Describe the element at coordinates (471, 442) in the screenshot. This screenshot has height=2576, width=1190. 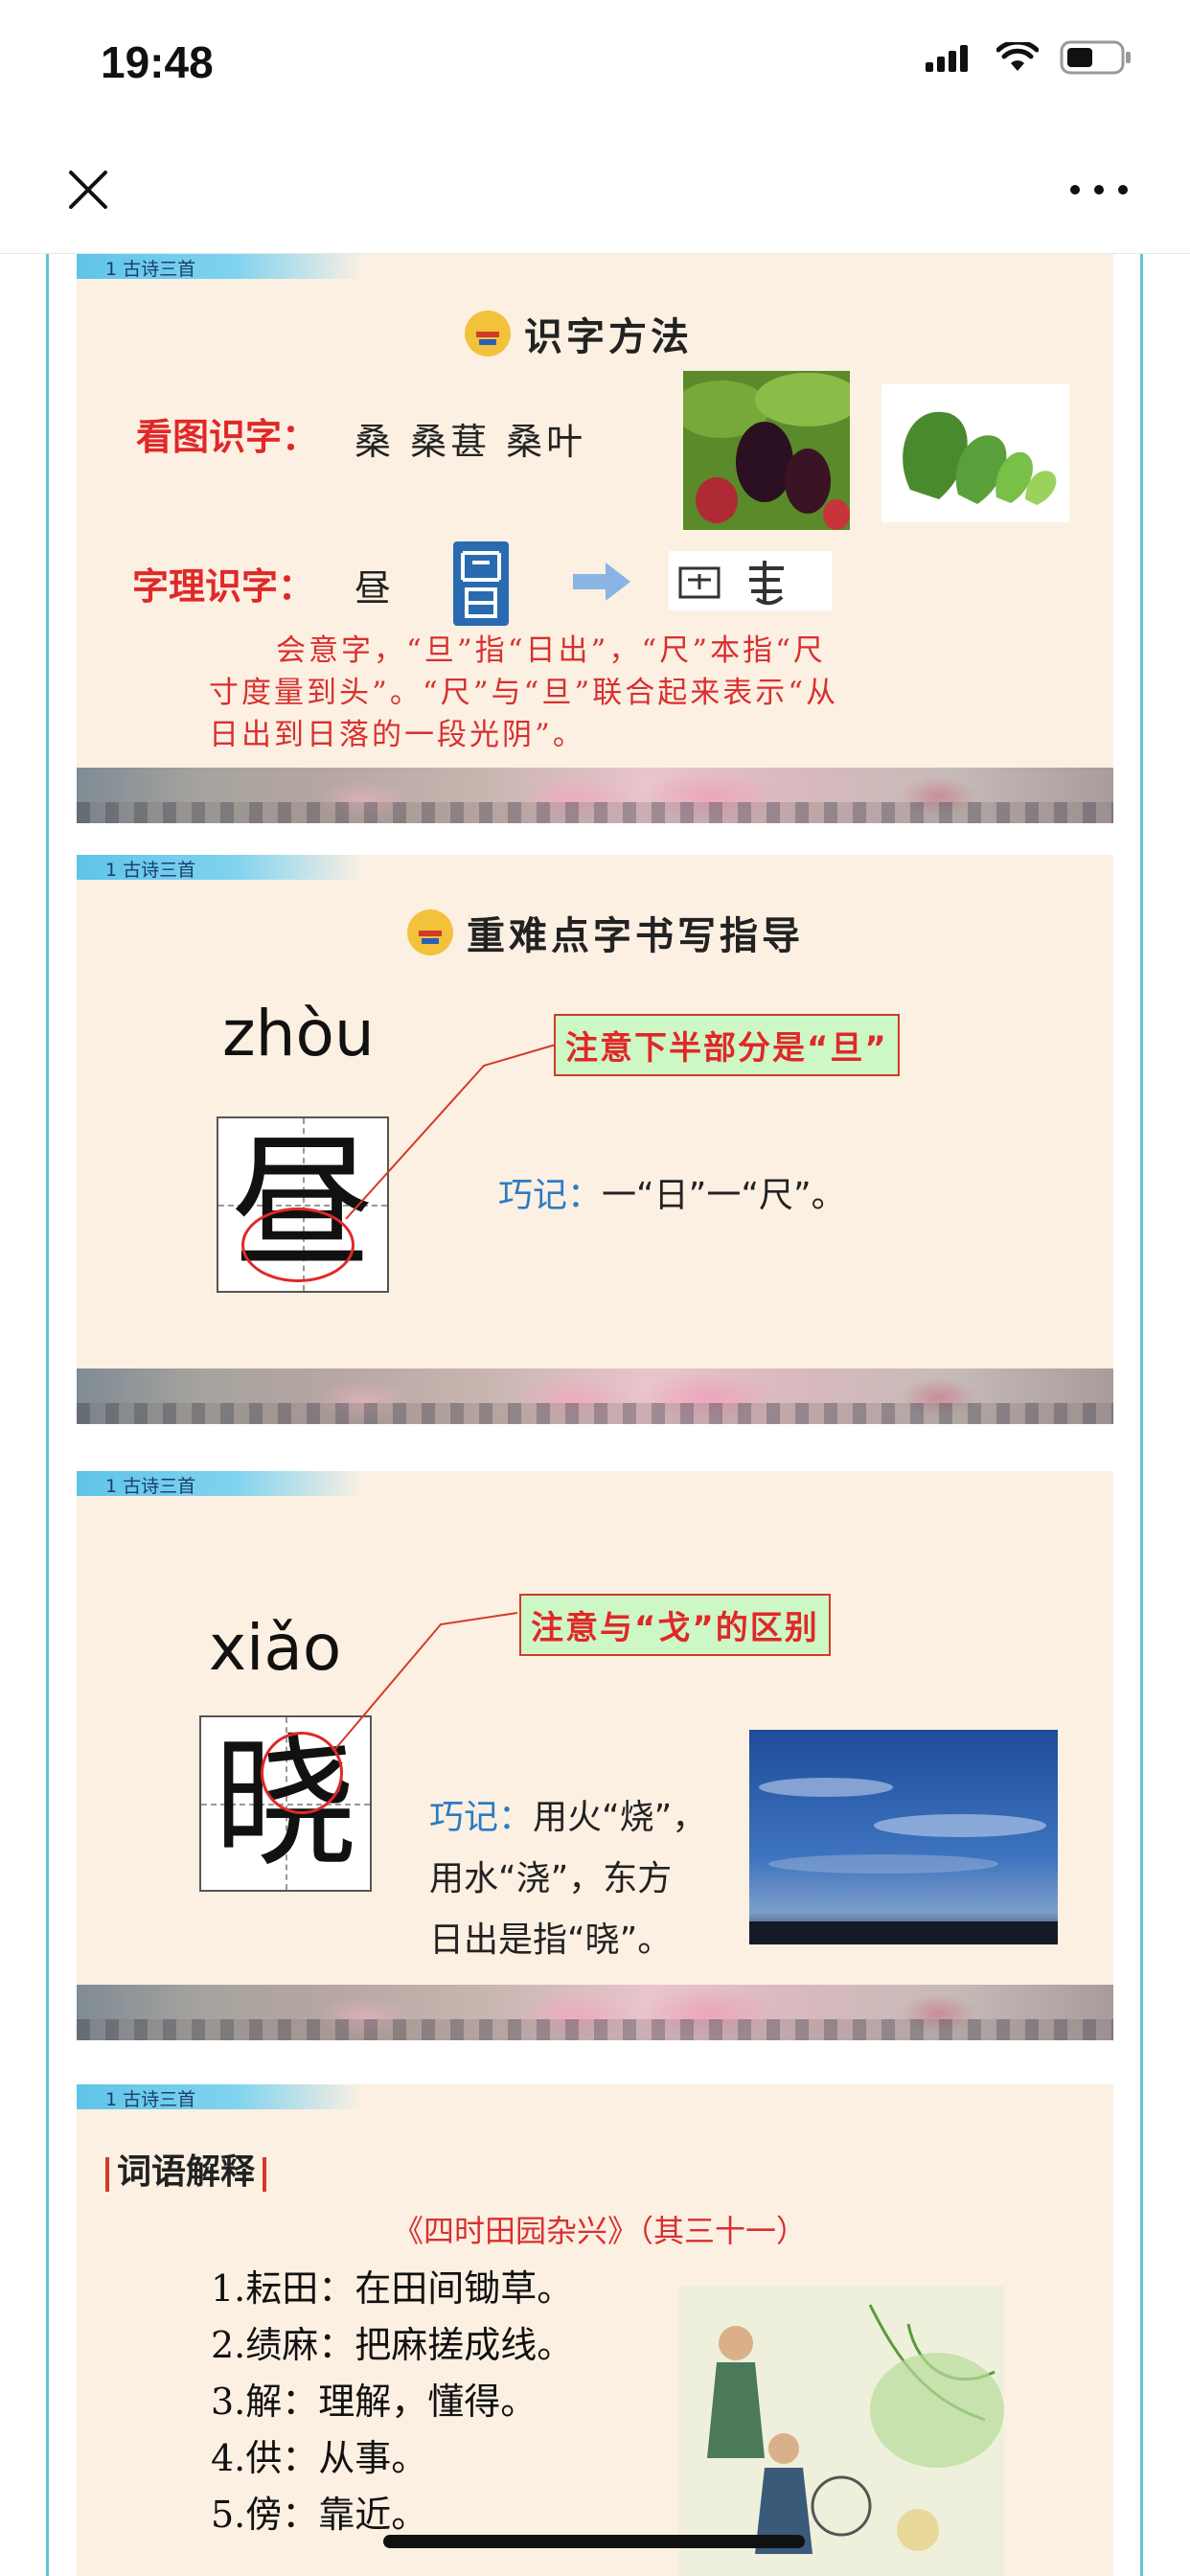
I see `picture-literacy-chars: 桑 桑葚 桑叶` at that location.